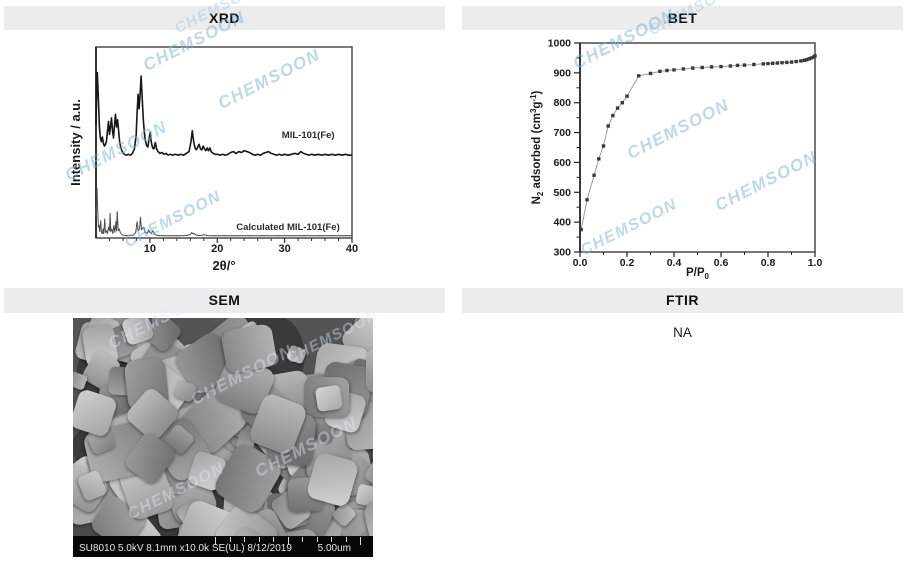 This screenshot has height=565, width=913. I want to click on bet-plot-frame, so click(697, 147).